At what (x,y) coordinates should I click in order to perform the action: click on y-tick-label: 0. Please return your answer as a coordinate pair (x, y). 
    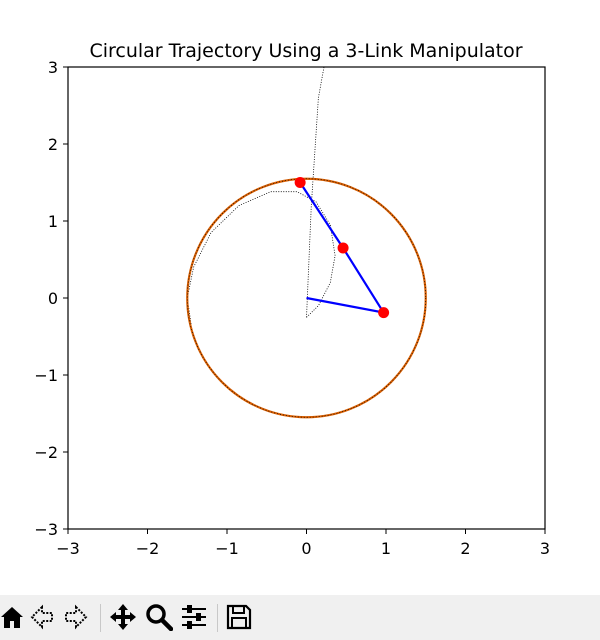
    Looking at the image, I should click on (53, 298).